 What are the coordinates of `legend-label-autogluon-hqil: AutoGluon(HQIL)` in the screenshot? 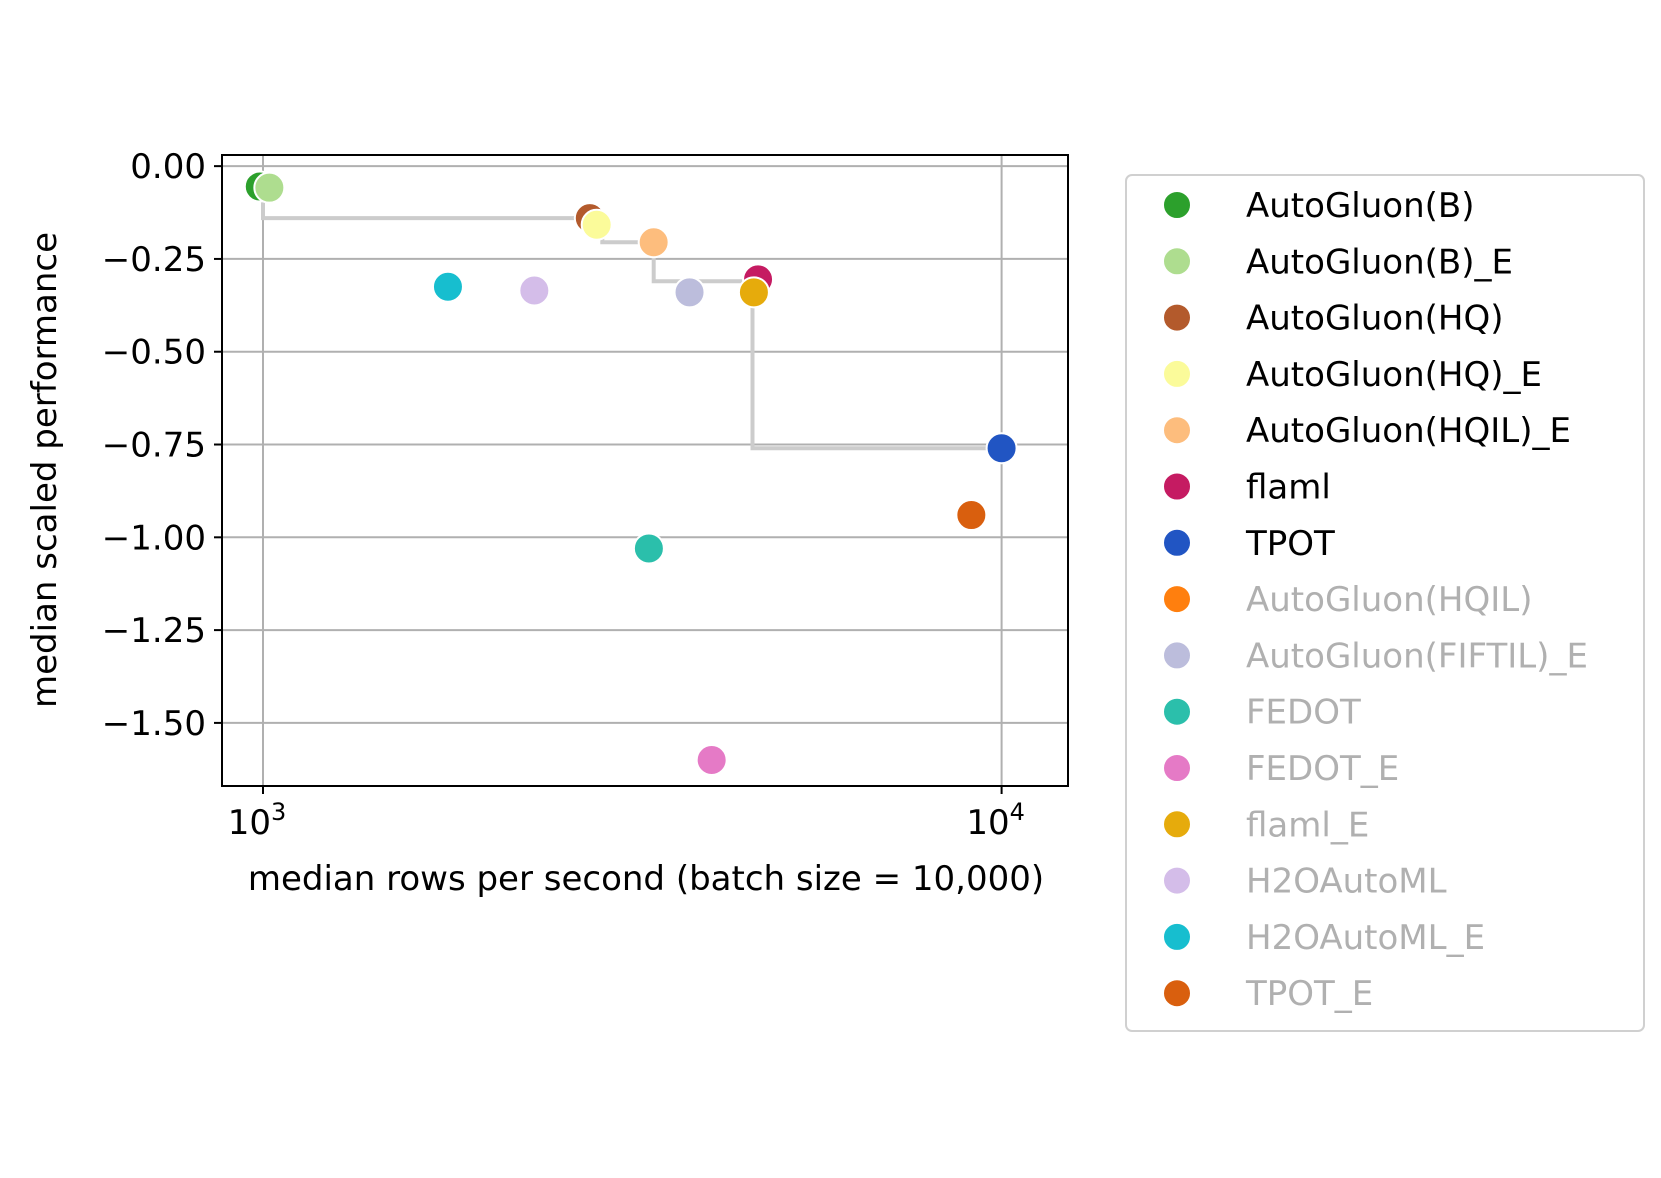 It's located at (1389, 600).